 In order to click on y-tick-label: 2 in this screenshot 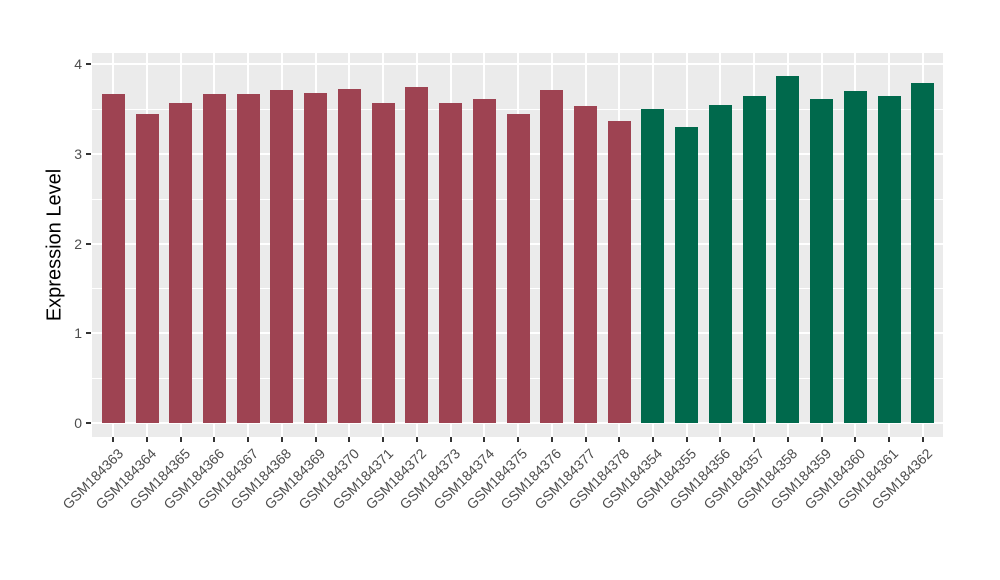, I will do `click(78, 243)`.